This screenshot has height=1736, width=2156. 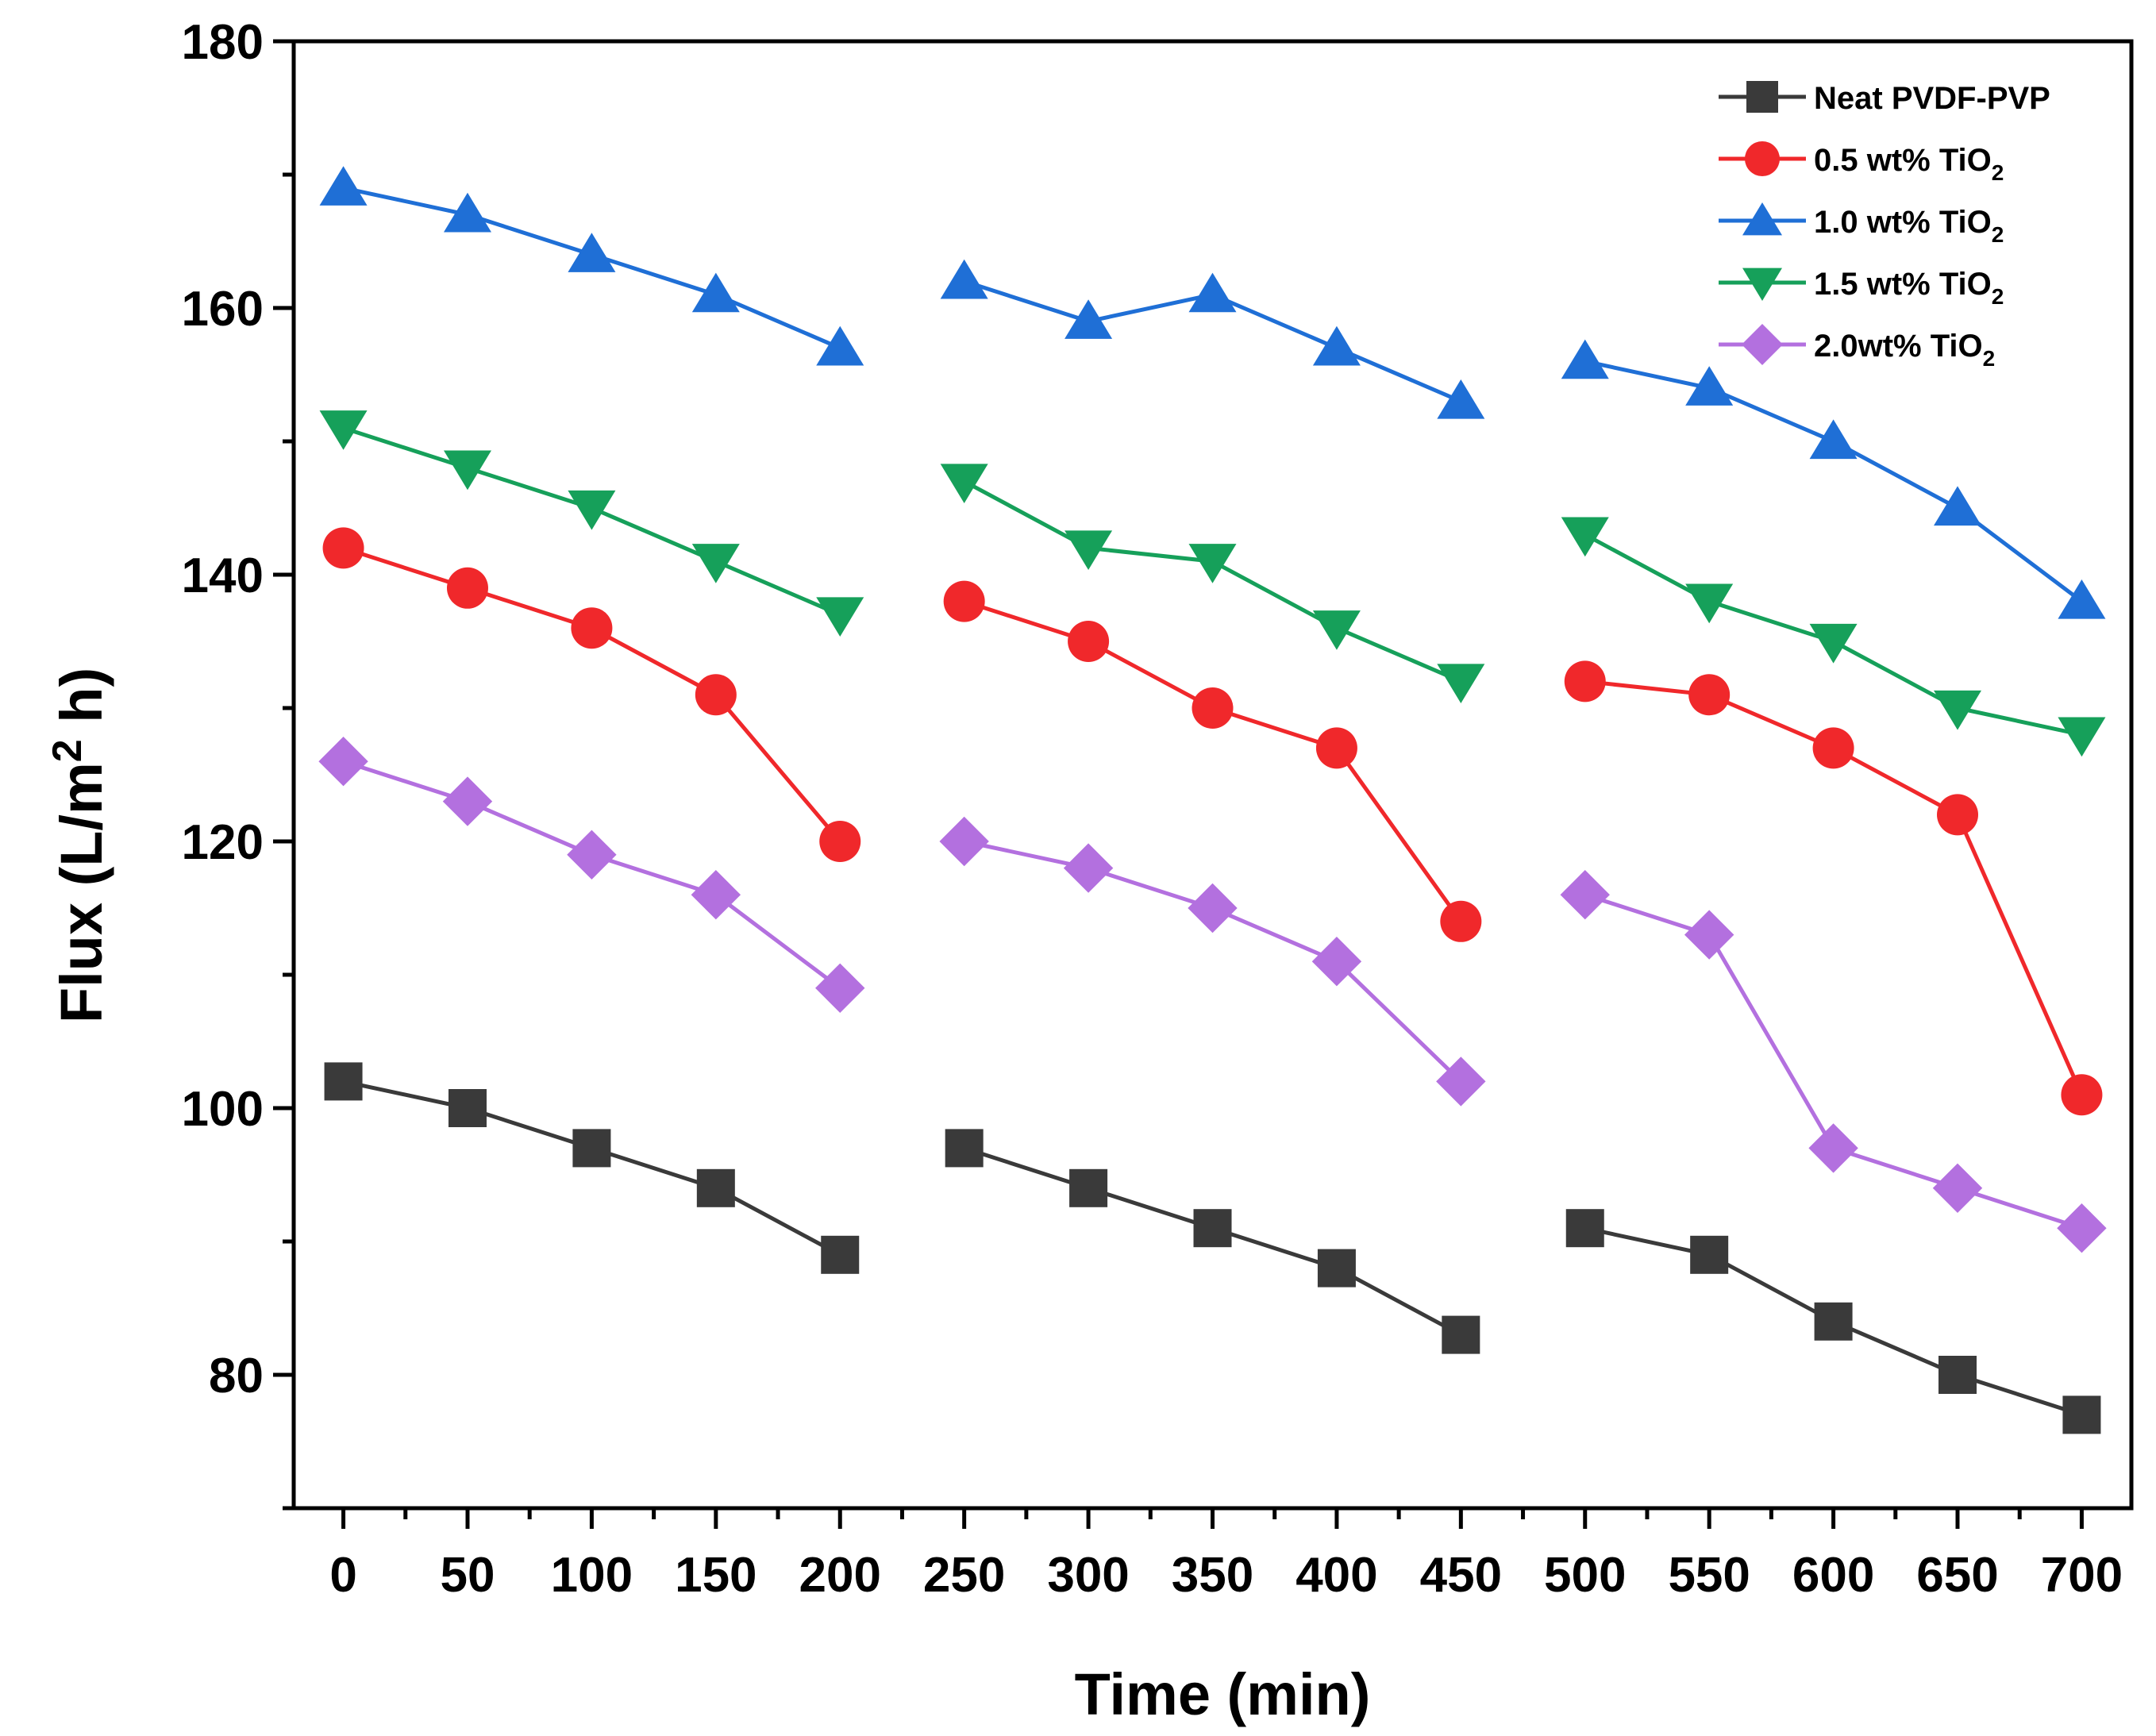 I want to click on legend-label: 1.0 wt% TiO2, so click(x=1909, y=226).